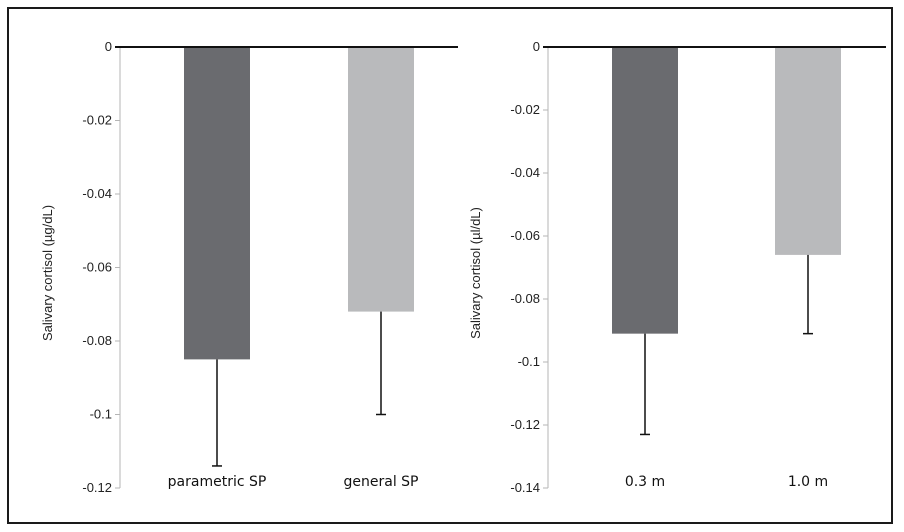  What do you see at coordinates (475, 273) in the screenshot?
I see `right-y-axis-label: Salivary cortisol (µl/dL)` at bounding box center [475, 273].